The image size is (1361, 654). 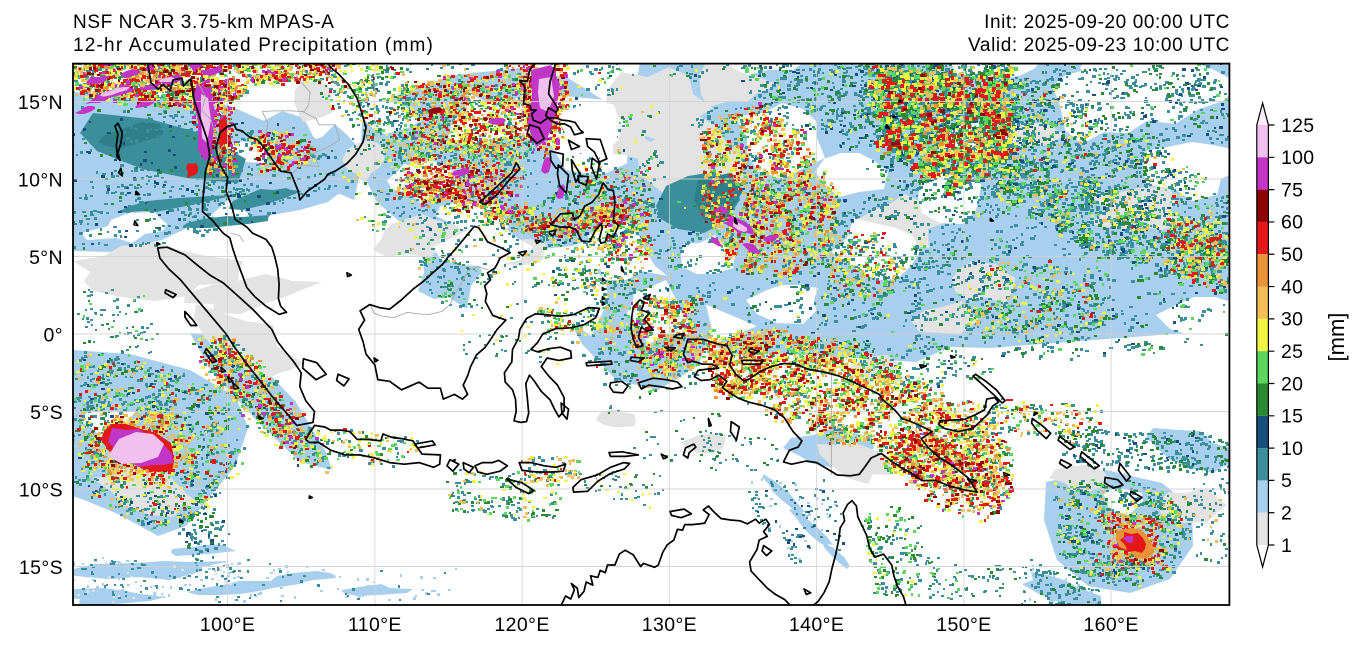 What do you see at coordinates (1110, 625) in the screenshot?
I see `svg-text: 160°E` at bounding box center [1110, 625].